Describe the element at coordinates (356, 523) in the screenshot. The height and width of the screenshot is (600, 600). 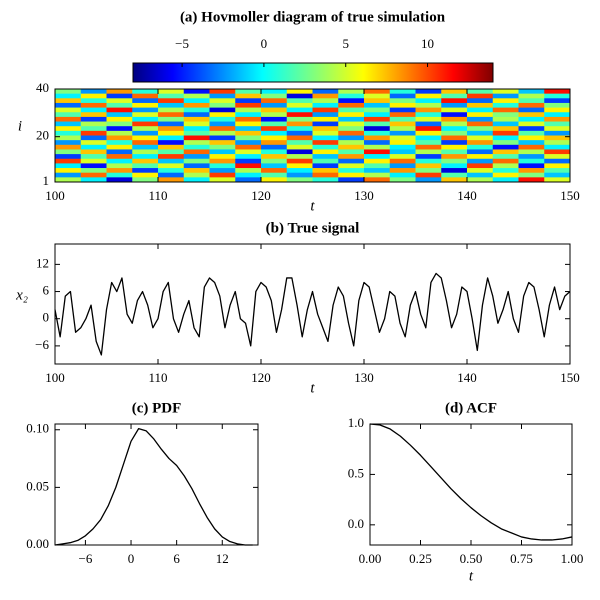
I see `y-tick-label: 0.0` at that location.